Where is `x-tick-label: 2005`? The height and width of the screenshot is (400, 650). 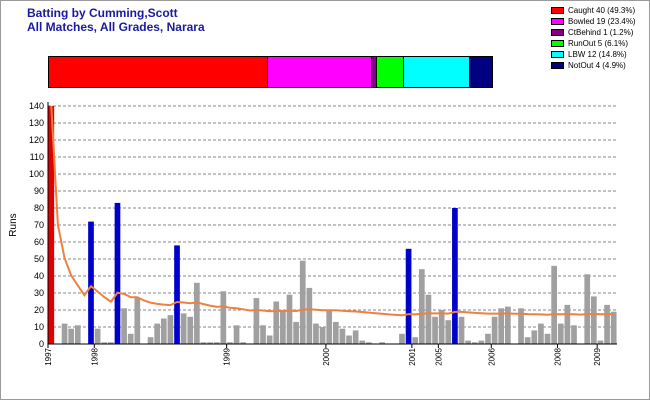
x-tick-label: 2005 is located at coordinates (438, 356).